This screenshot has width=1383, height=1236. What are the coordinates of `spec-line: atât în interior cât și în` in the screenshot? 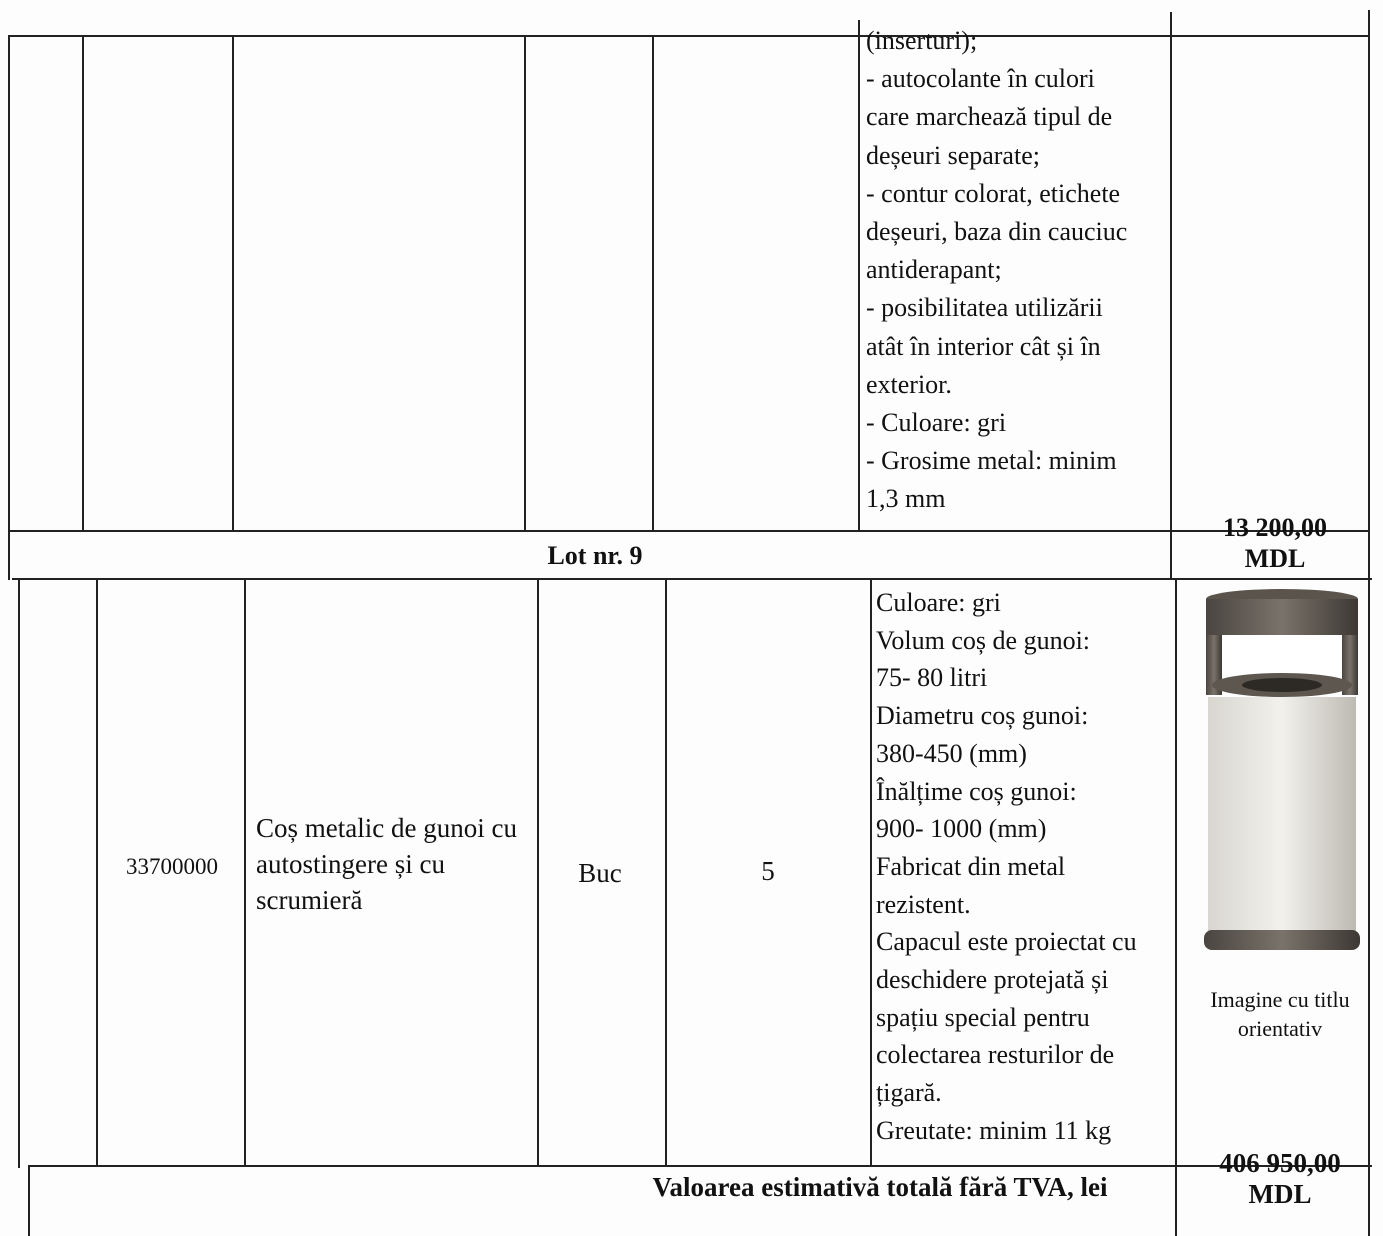 It's located at (983, 346).